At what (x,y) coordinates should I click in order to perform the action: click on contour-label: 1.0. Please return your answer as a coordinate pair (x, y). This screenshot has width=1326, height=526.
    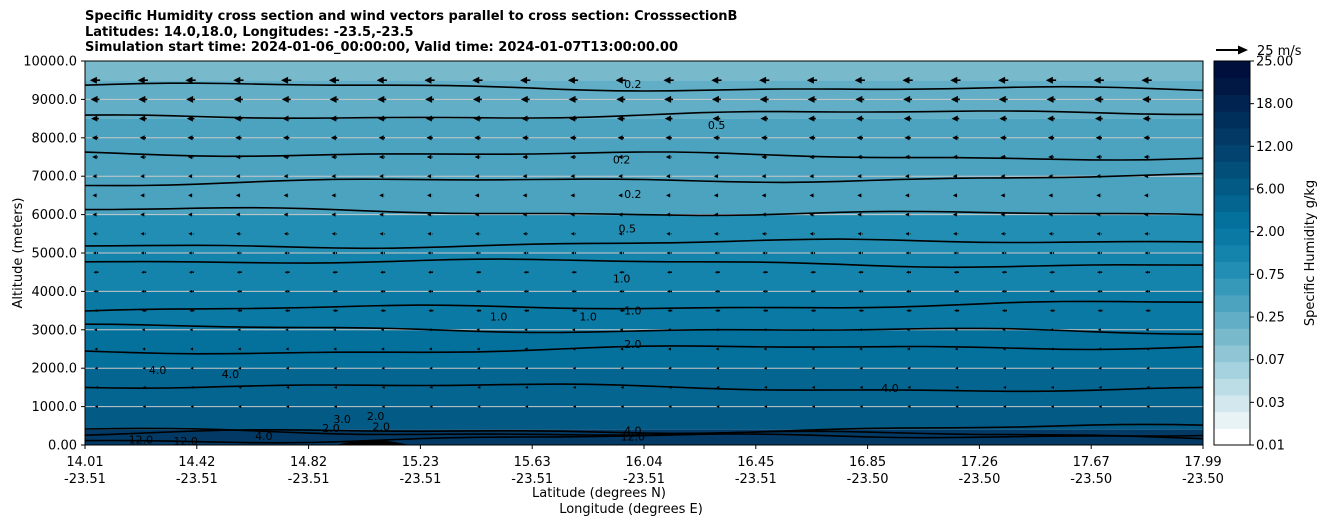
    Looking at the image, I should click on (499, 316).